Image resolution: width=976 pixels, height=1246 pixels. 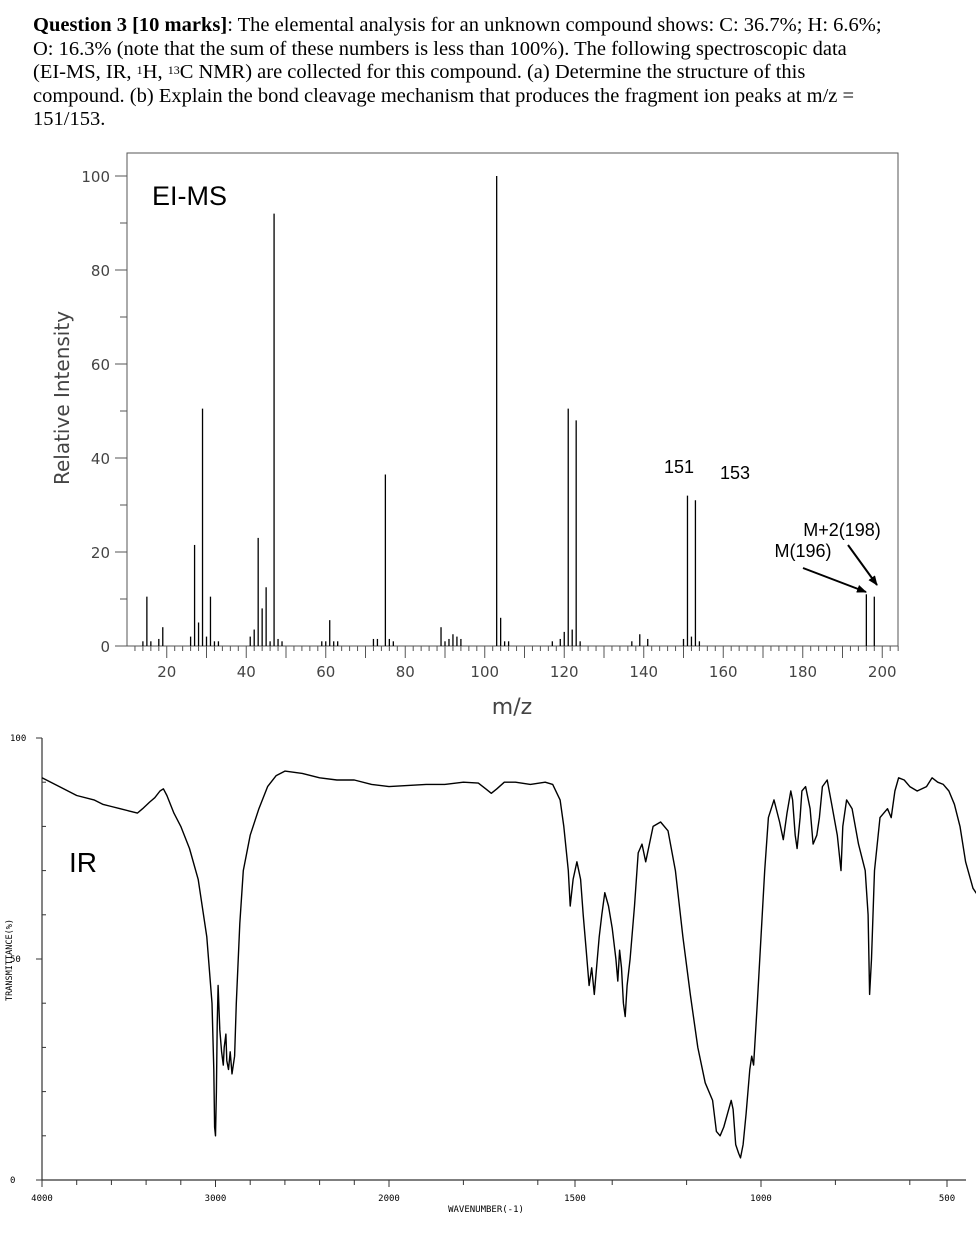 What do you see at coordinates (100, 459) in the screenshot?
I see `ms-y-tick-label: 40` at bounding box center [100, 459].